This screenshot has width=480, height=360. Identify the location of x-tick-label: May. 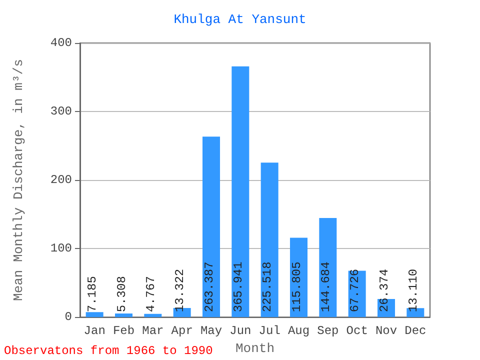
(211, 331).